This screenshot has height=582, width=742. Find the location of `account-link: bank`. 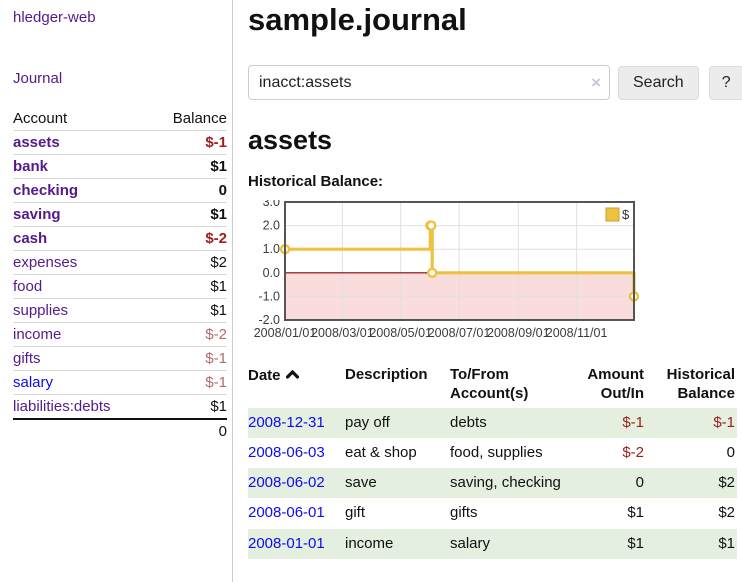

account-link: bank is located at coordinates (31, 166).